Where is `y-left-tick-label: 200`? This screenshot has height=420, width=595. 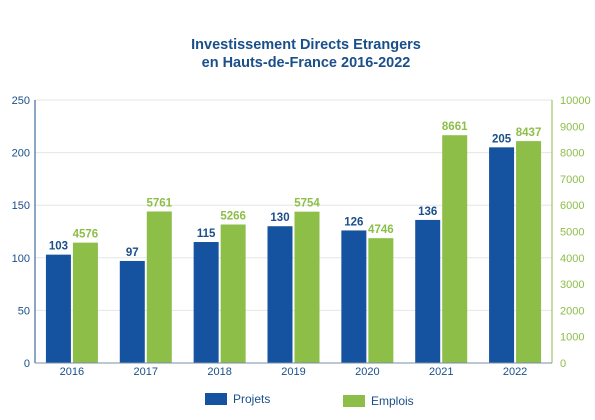 y-left-tick-label: 200 is located at coordinates (21, 154).